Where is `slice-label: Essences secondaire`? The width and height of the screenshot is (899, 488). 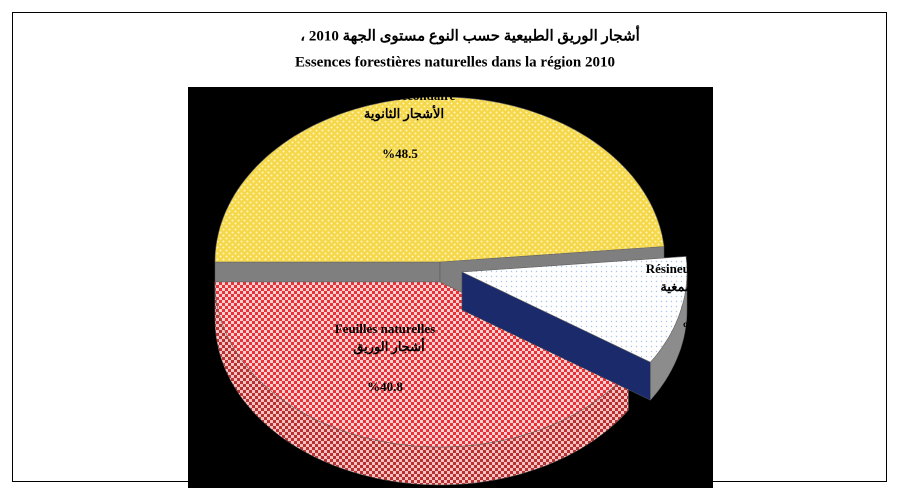
slice-label: Essences secondaire is located at coordinates (400, 95).